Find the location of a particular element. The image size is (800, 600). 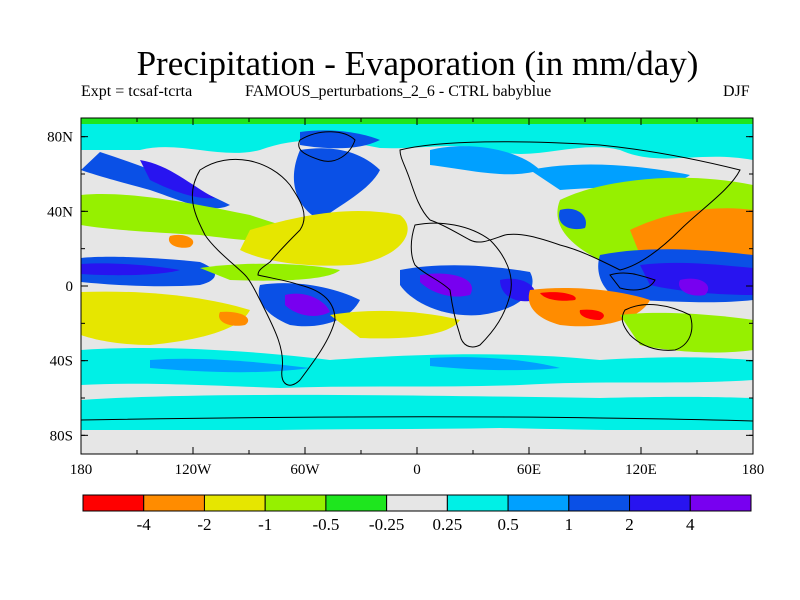

lat-label: 80S is located at coordinates (61, 436).